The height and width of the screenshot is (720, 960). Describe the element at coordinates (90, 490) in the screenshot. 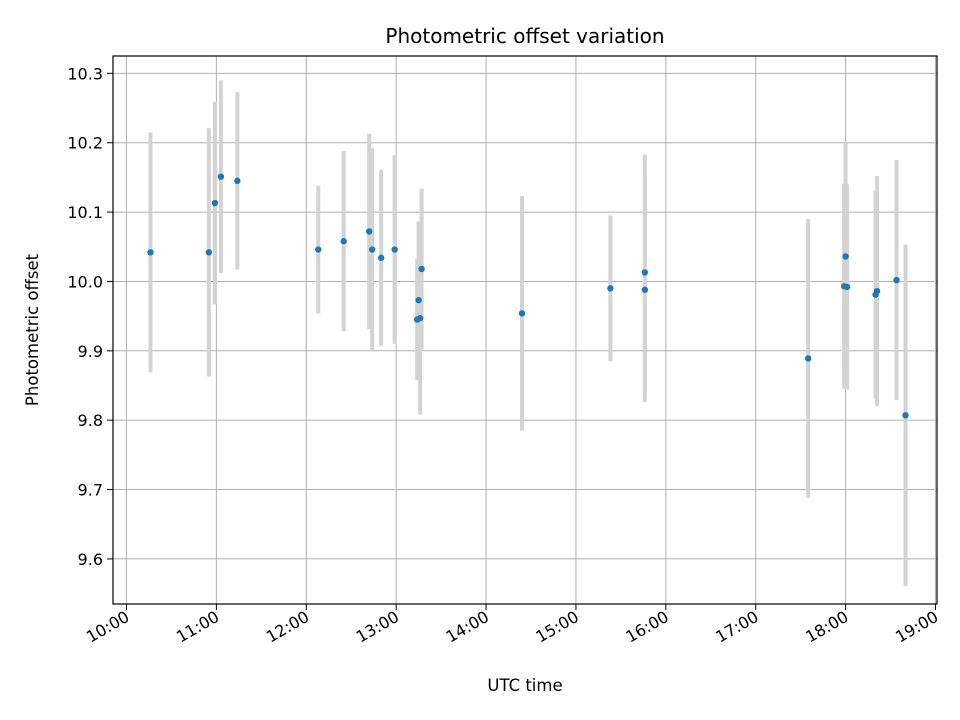

I see `y-tick-label: 9.7` at that location.